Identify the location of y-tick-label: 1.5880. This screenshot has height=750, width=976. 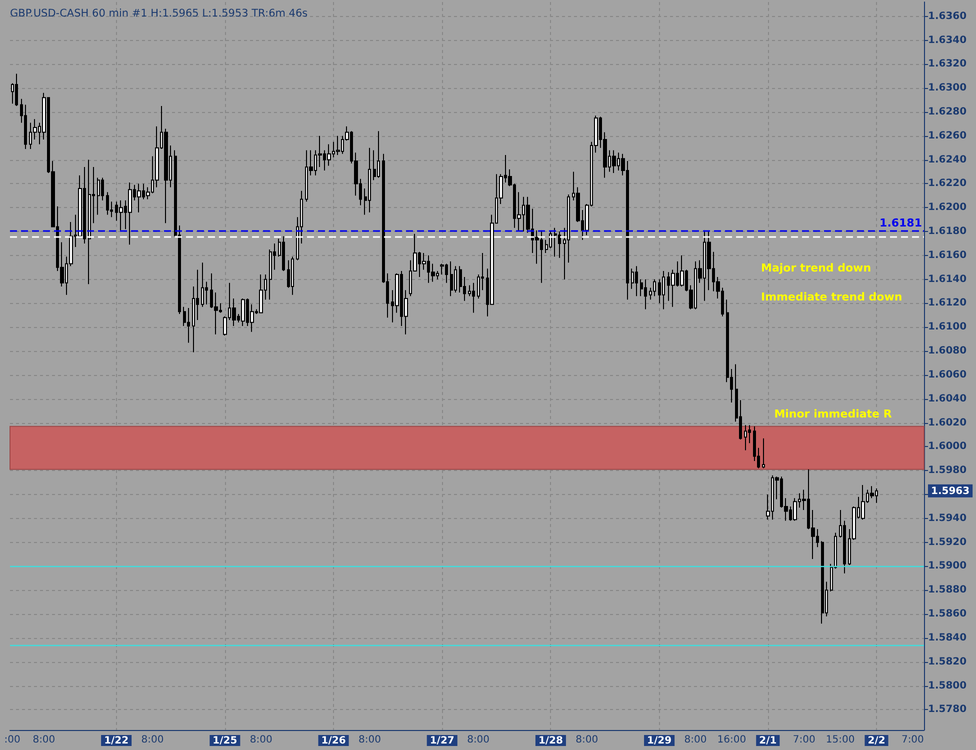
(947, 590).